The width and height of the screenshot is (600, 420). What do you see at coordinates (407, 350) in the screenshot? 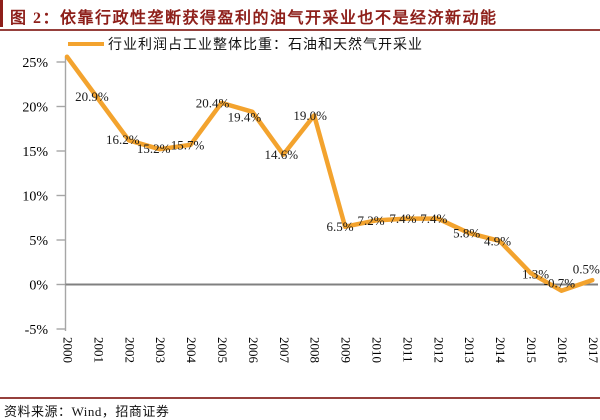
I see `x-axis-year-label: 2011` at bounding box center [407, 350].